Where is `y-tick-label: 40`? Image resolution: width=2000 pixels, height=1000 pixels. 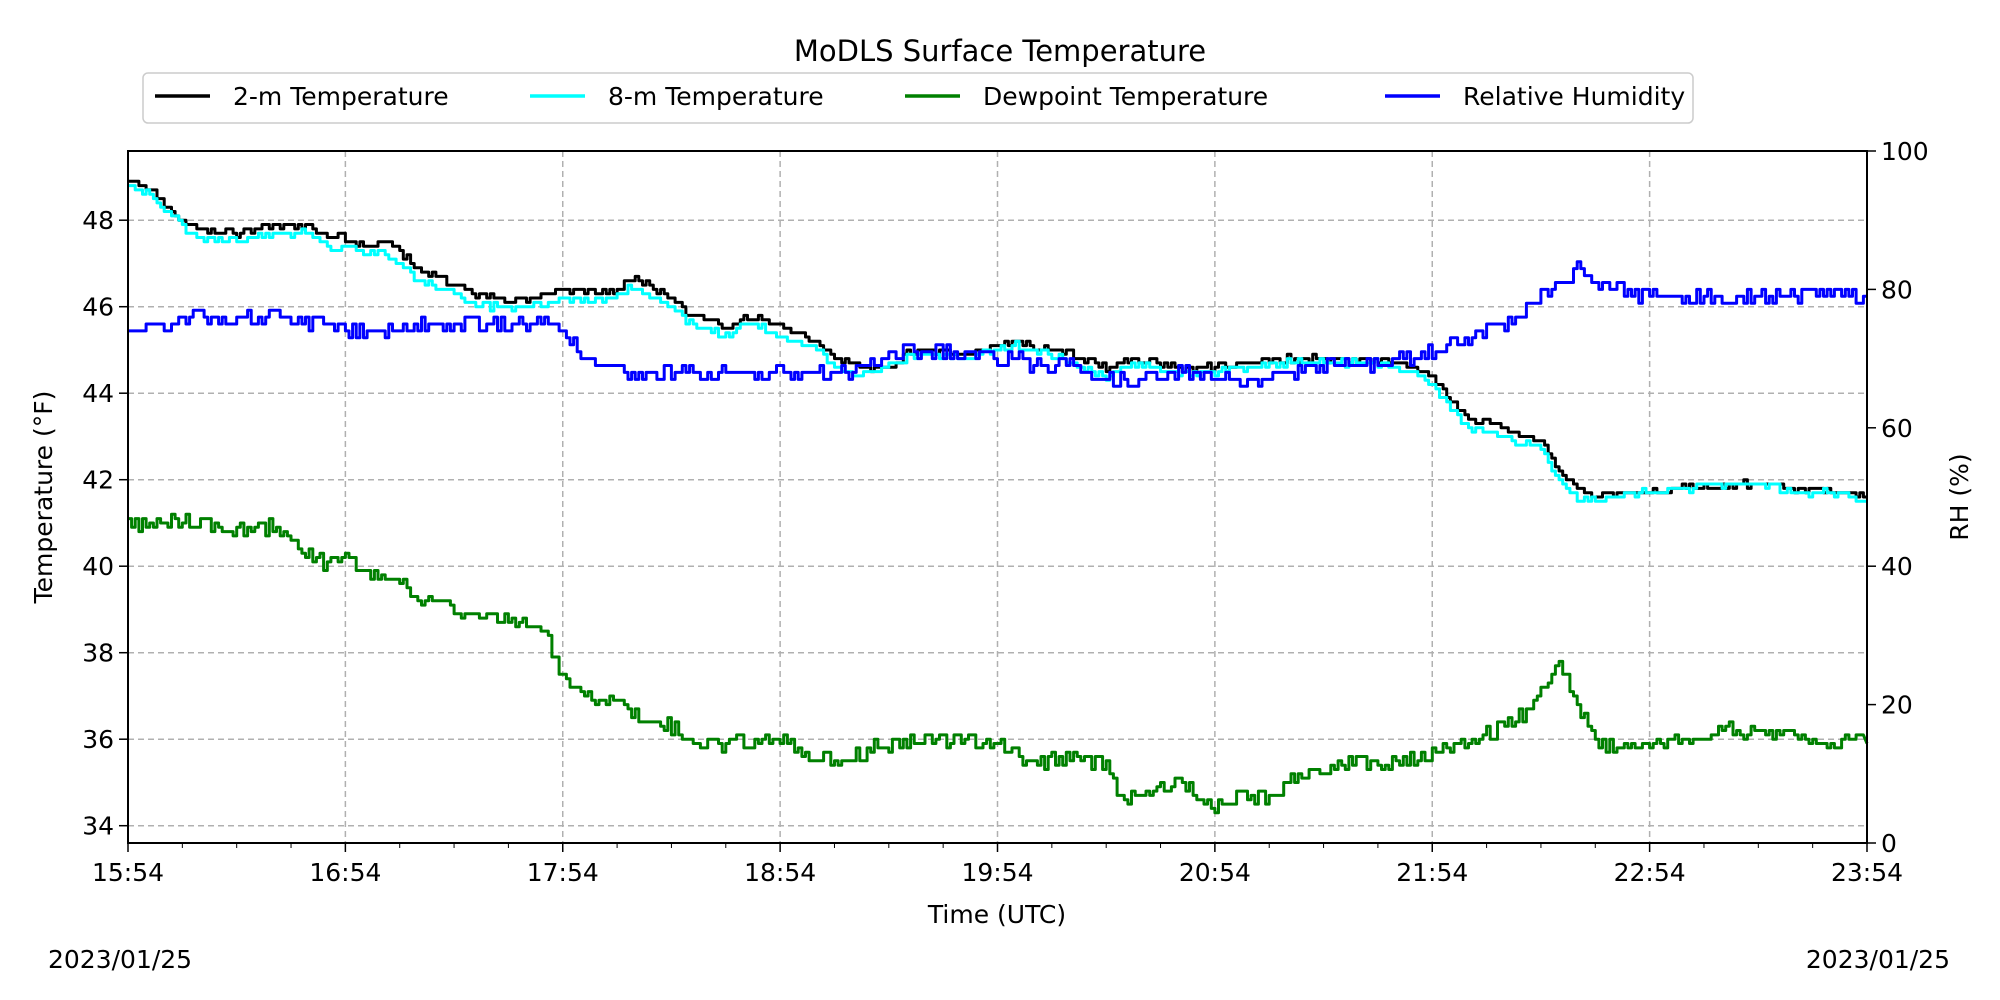
y-tick-label: 40 is located at coordinates (98, 566).